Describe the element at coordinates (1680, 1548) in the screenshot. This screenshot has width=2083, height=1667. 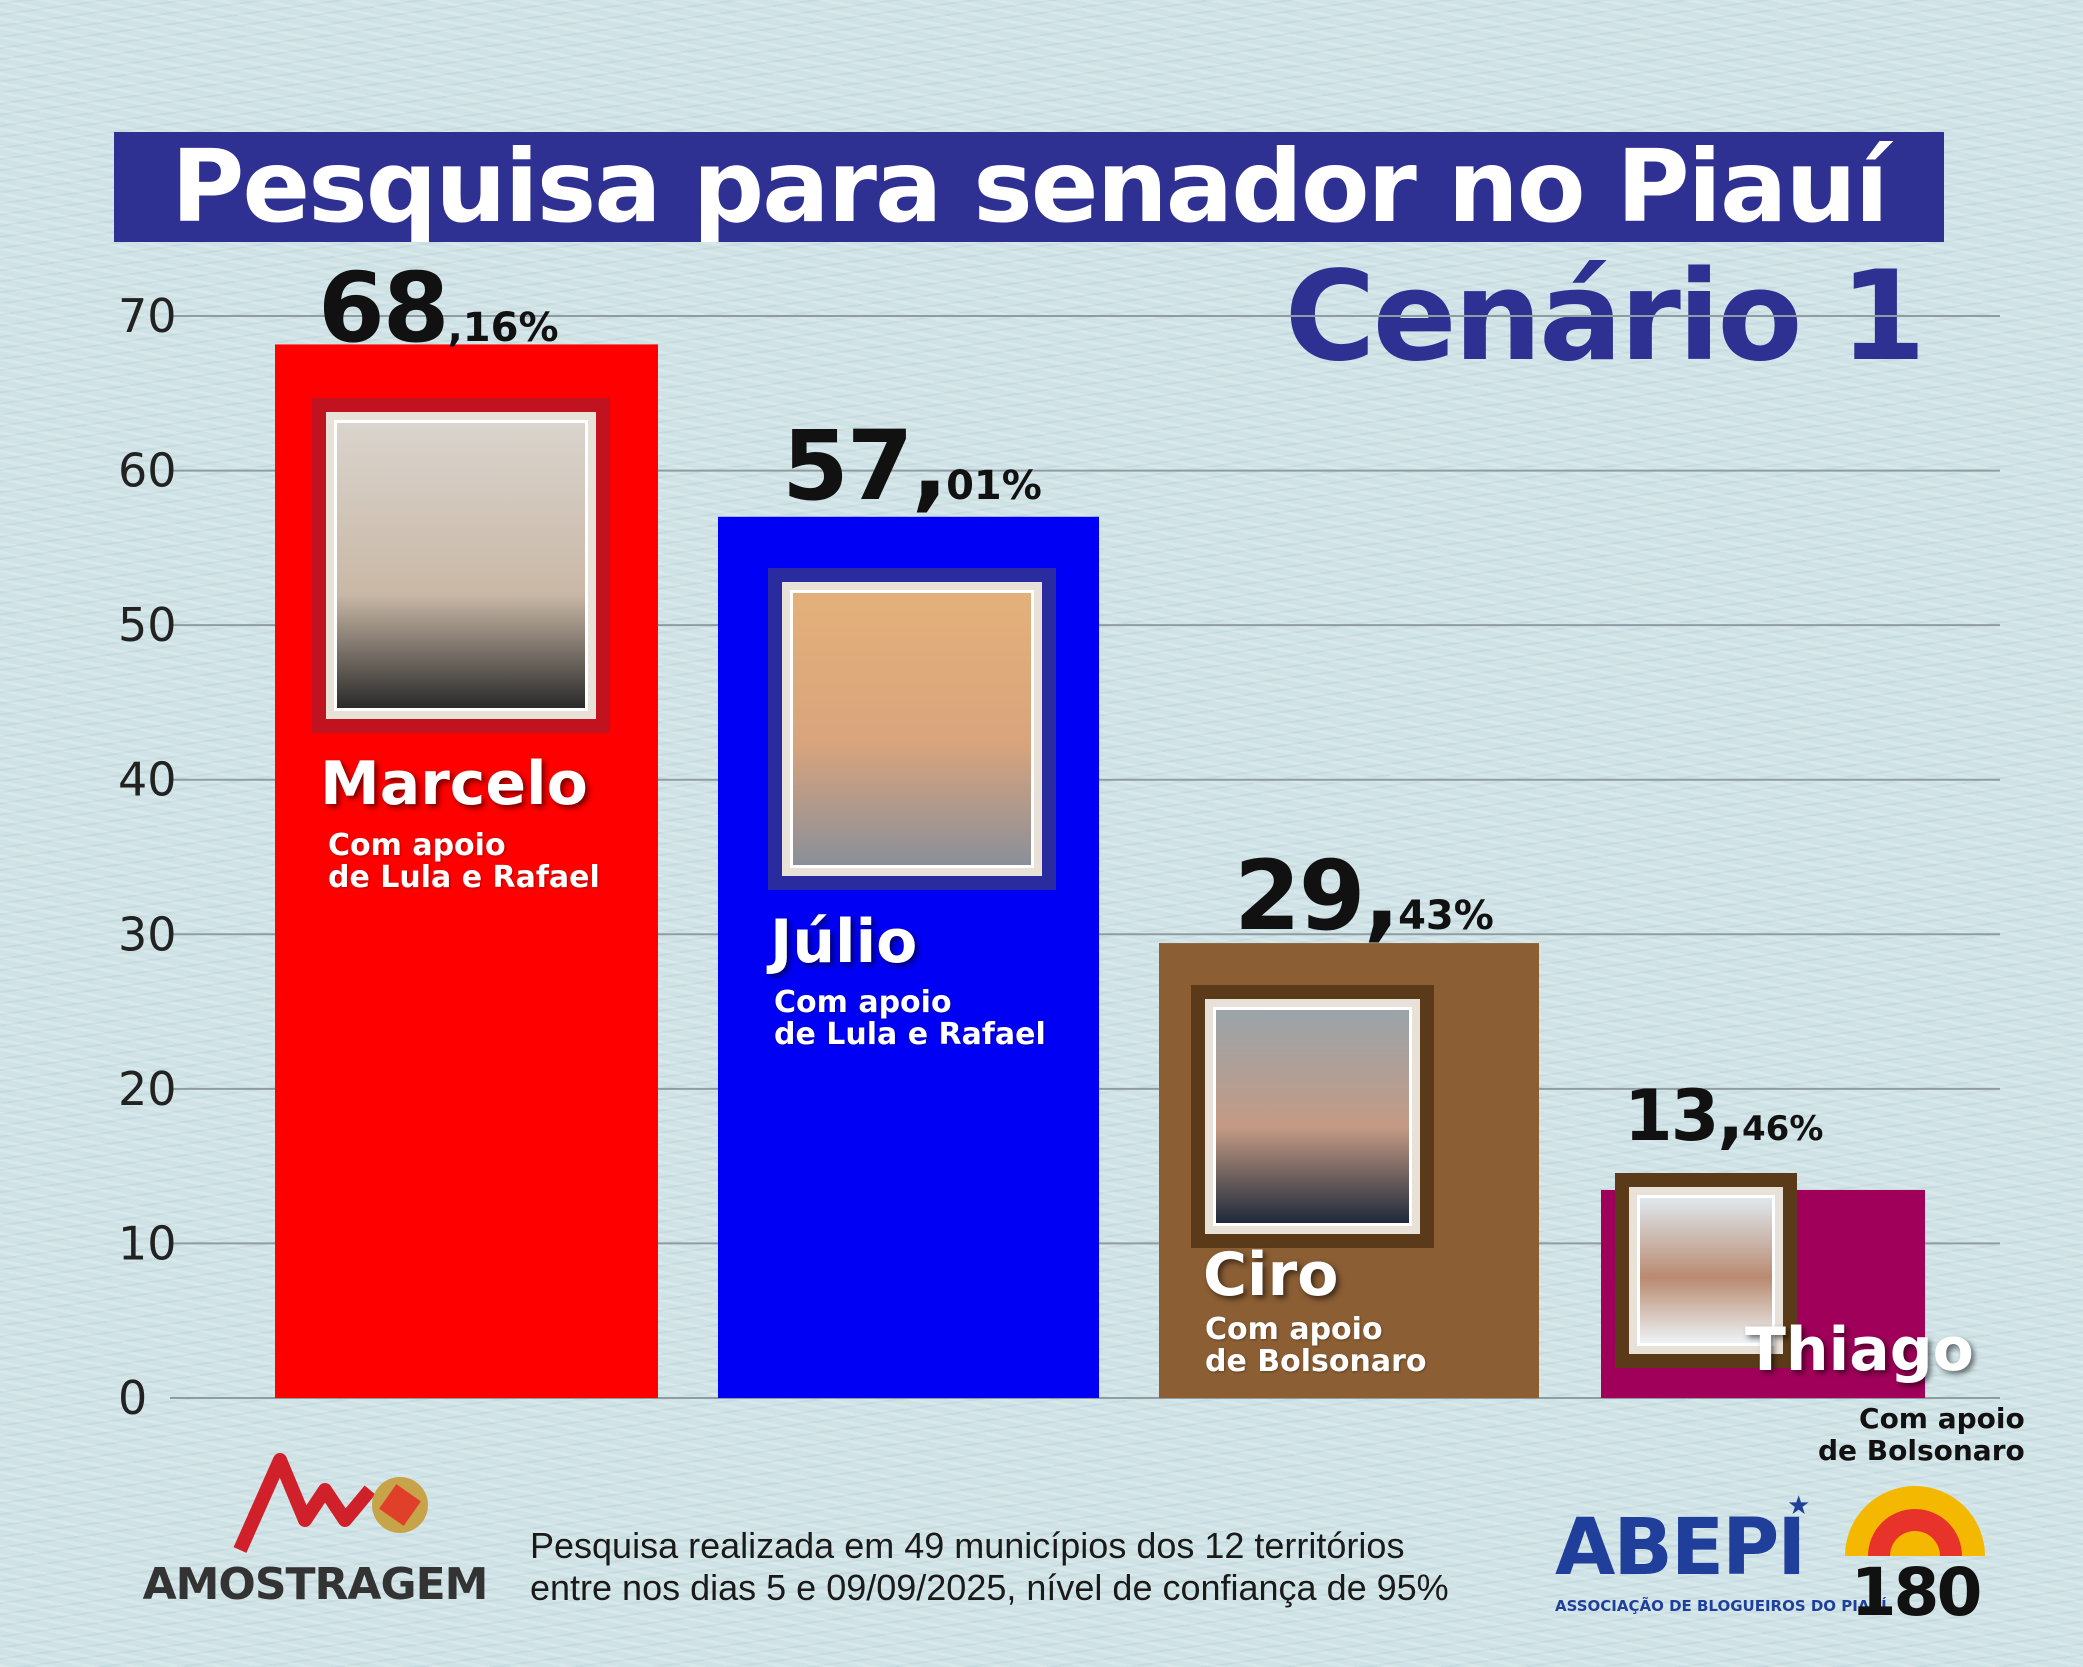
I see `abepi-label: ABEPI` at that location.